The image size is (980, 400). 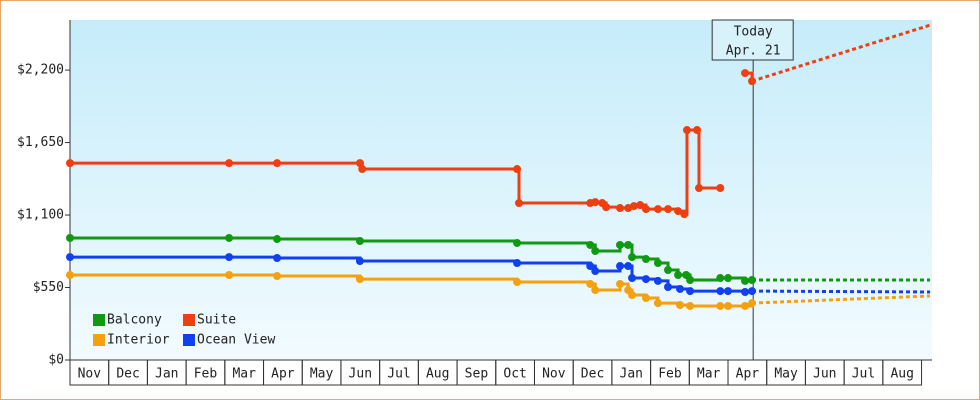 I want to click on y-tick-label: $1,100, so click(x=40, y=215).